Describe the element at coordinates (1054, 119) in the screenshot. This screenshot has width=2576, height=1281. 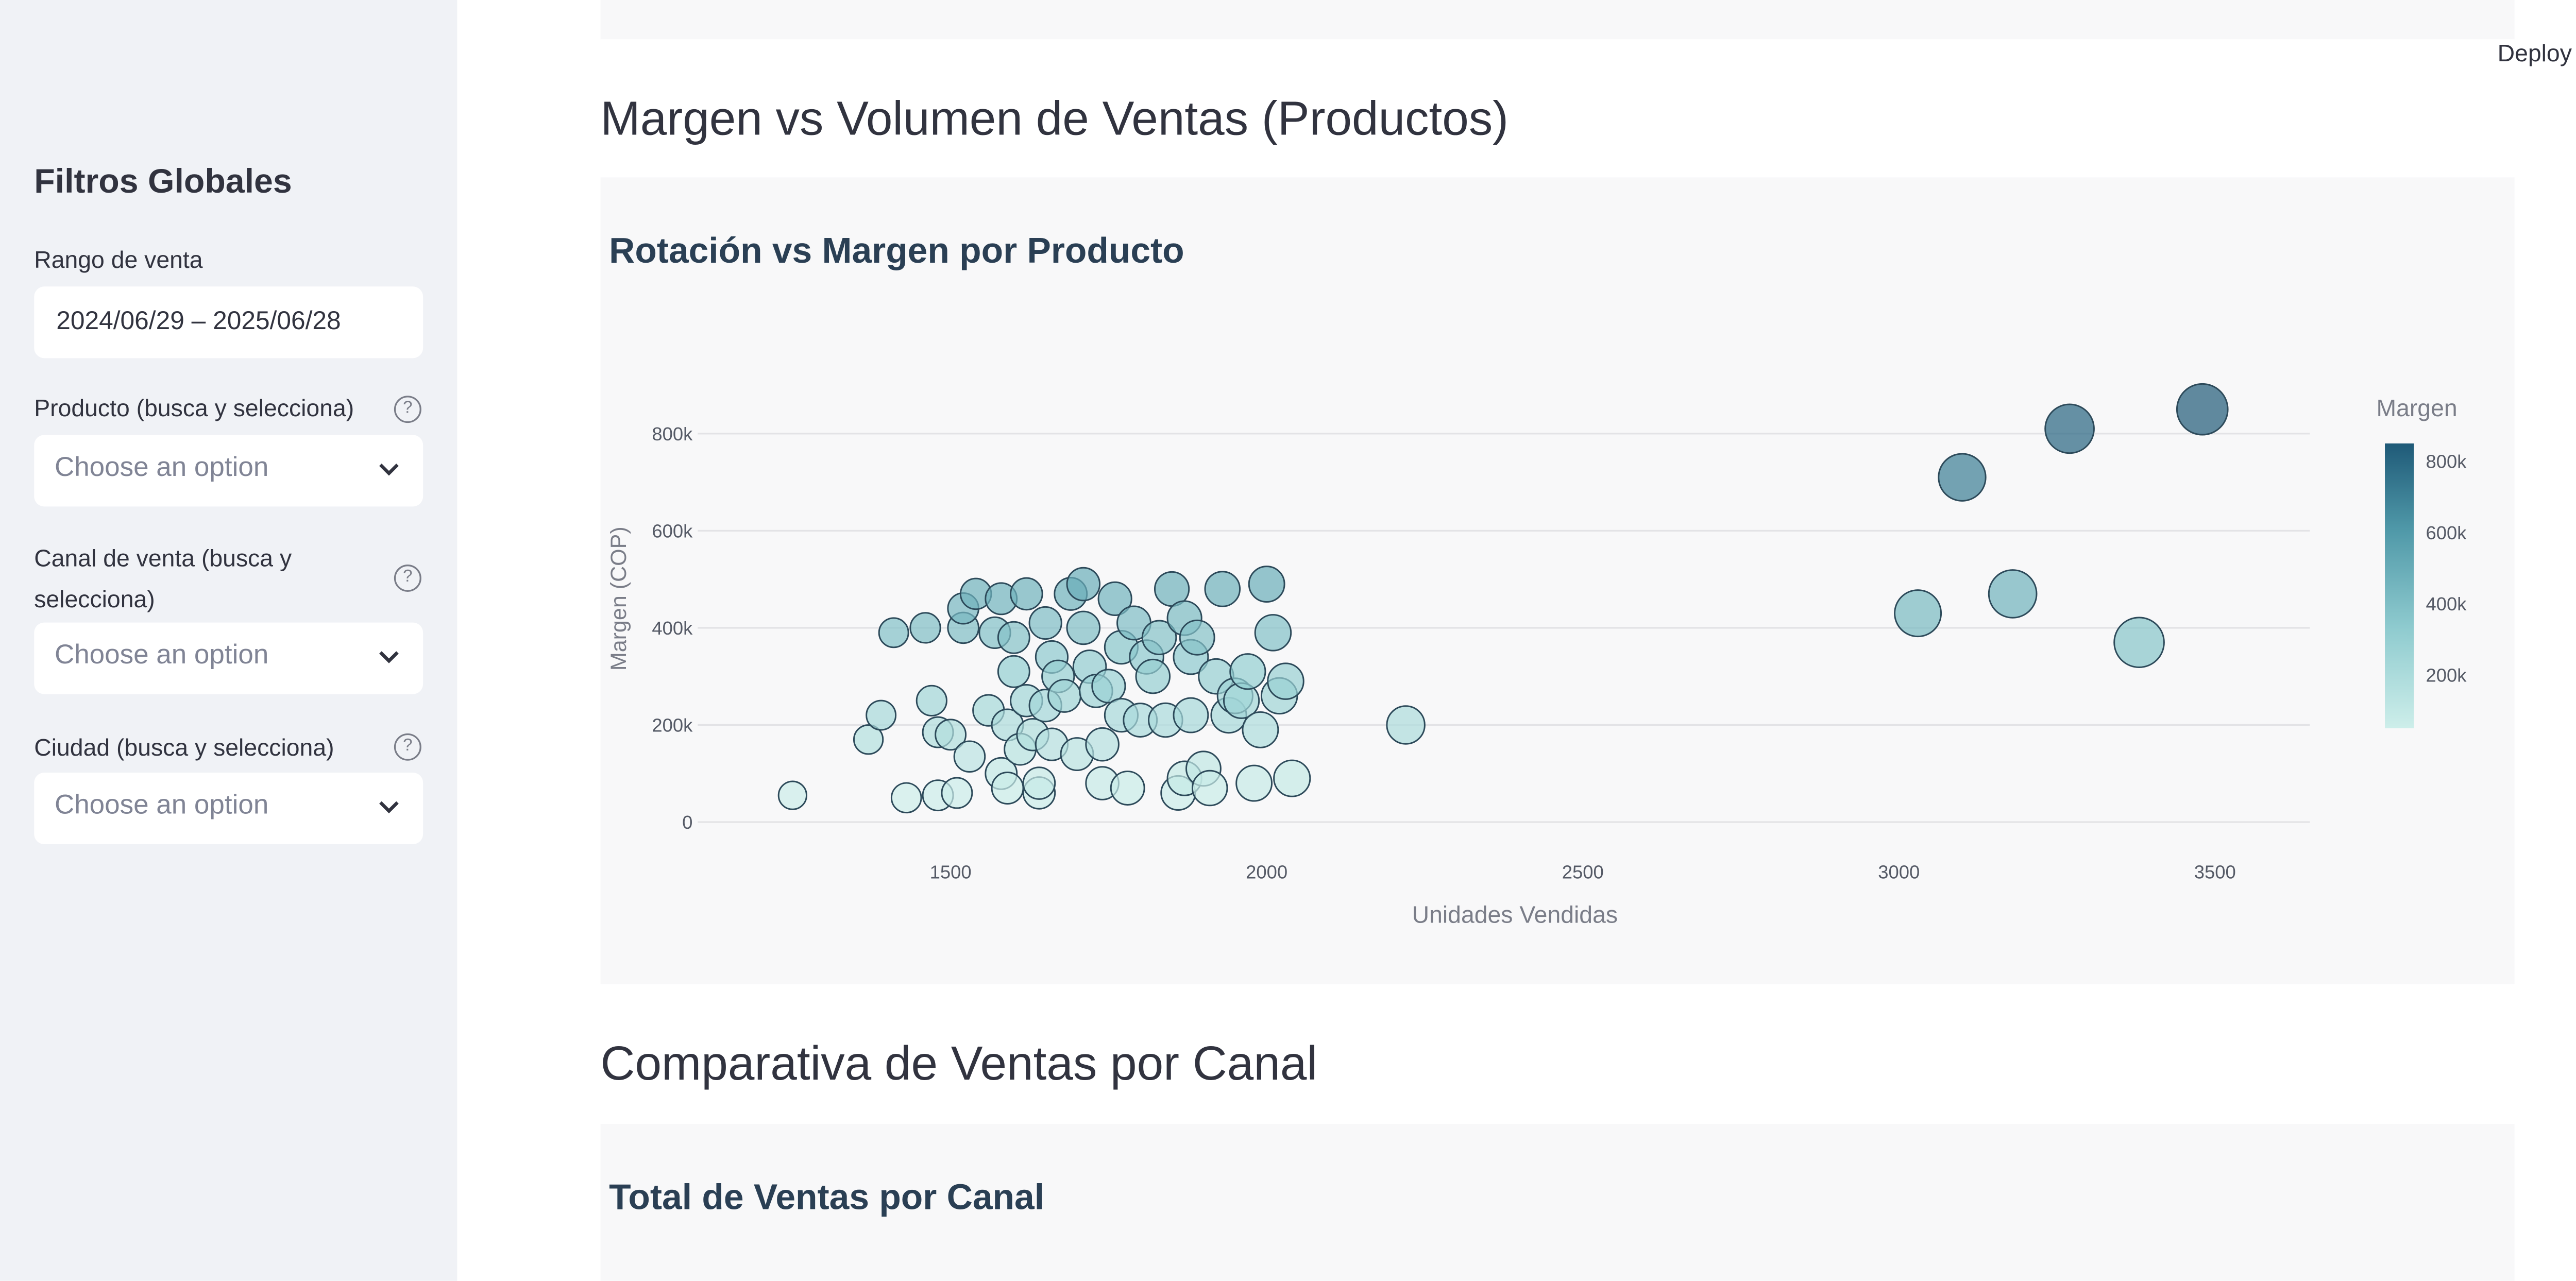
I see `section-heading-margin: Margen vs Volumen de Ventas (Productos)` at that location.